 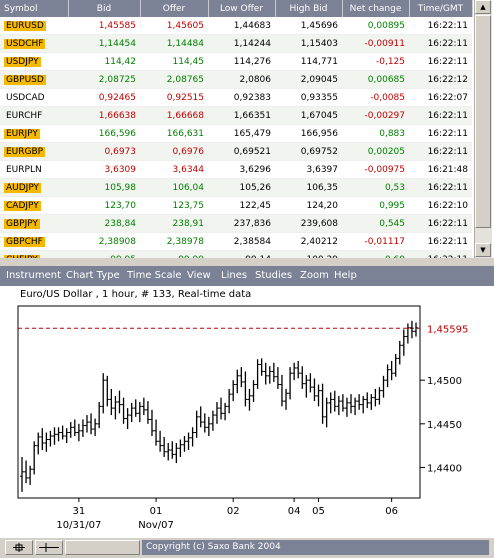 I want to click on column-header-high-bid: High Bid, so click(x=309, y=8).